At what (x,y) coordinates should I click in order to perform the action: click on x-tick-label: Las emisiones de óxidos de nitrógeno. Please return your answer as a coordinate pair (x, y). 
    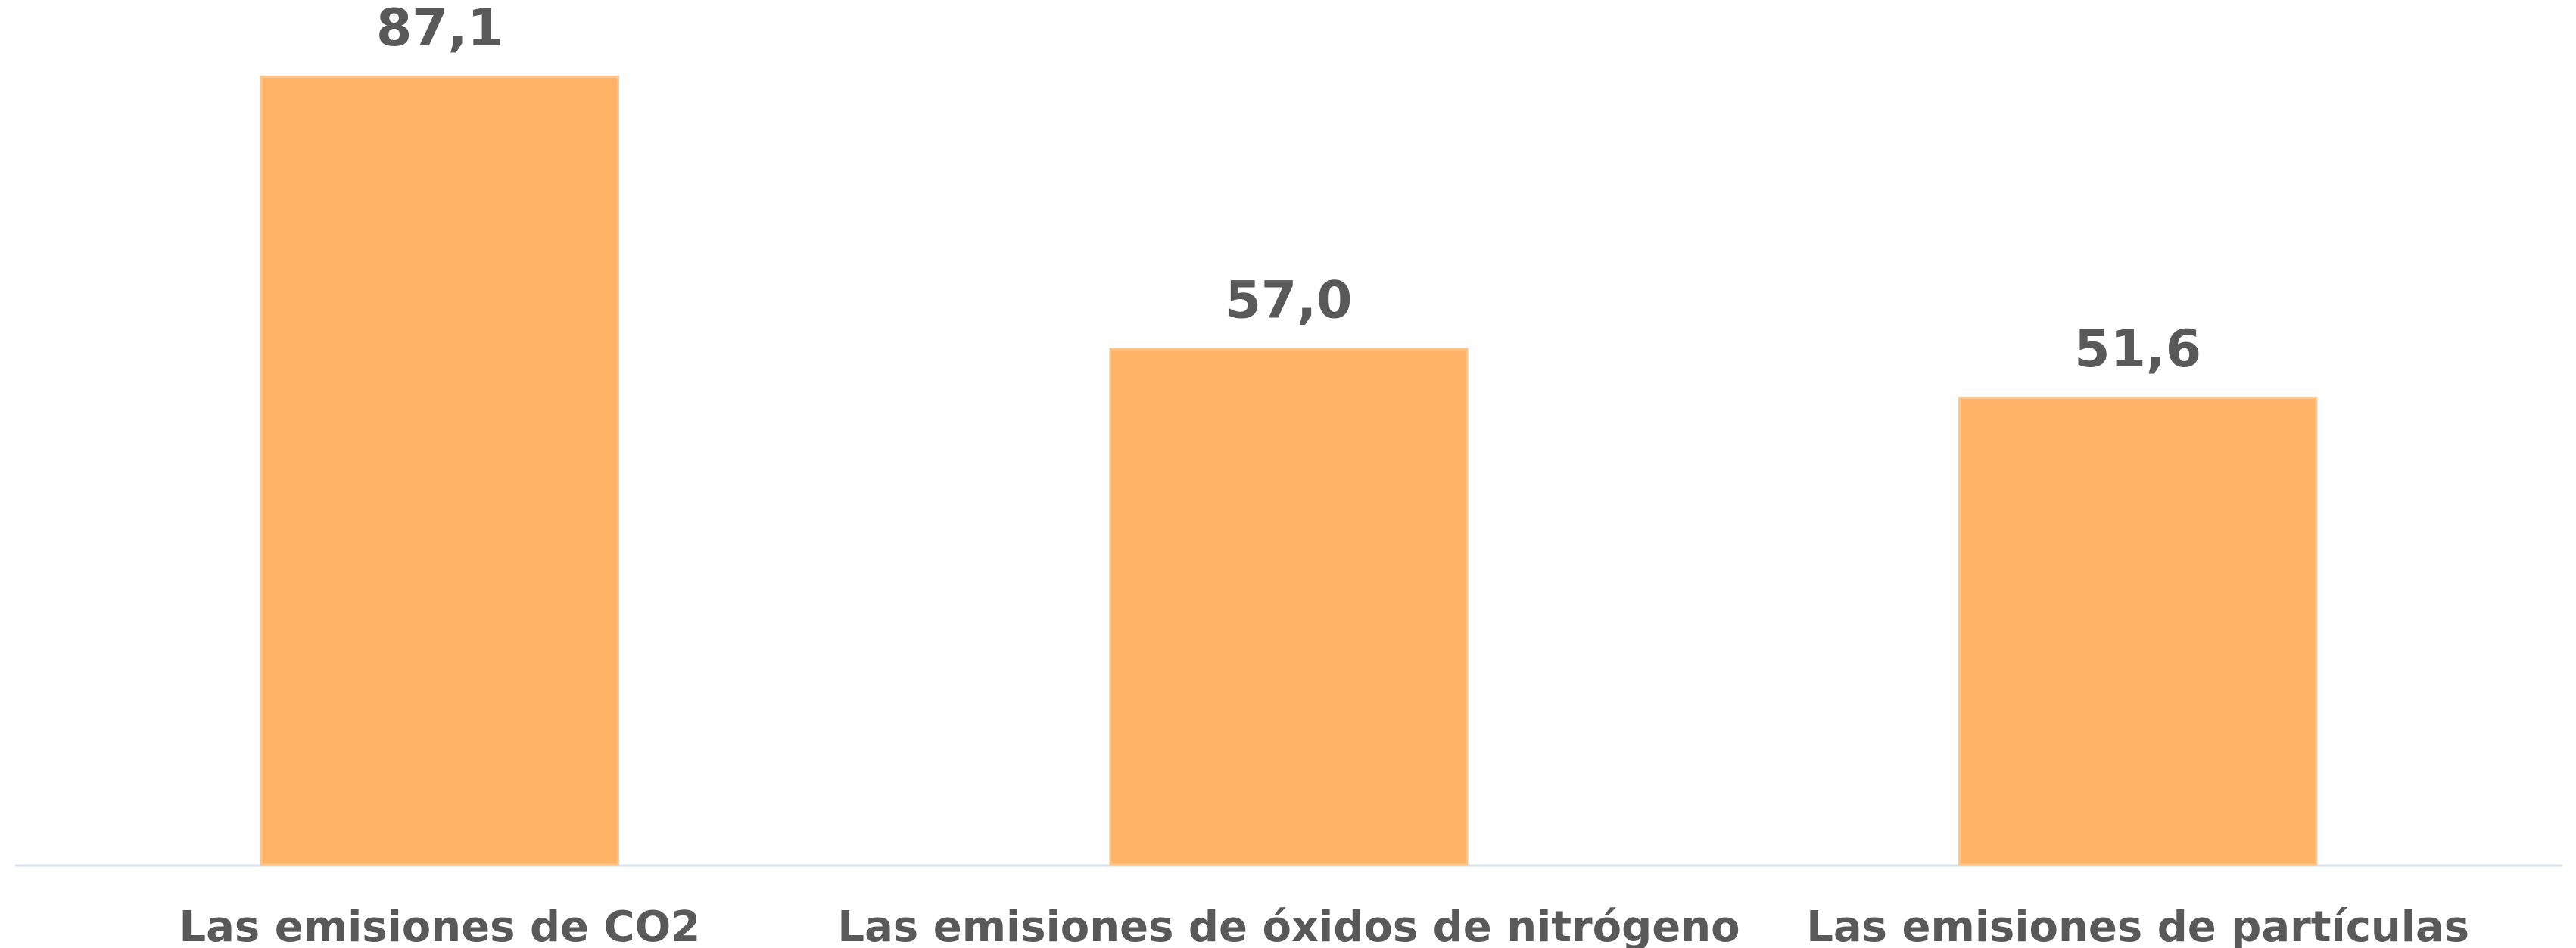
    Looking at the image, I should click on (1288, 926).